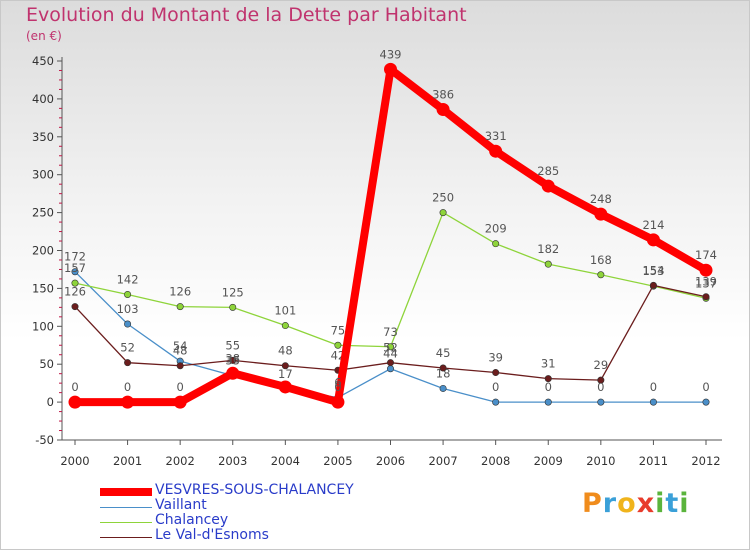 This screenshot has width=750, height=550. I want to click on data-label: 439, so click(391, 54).